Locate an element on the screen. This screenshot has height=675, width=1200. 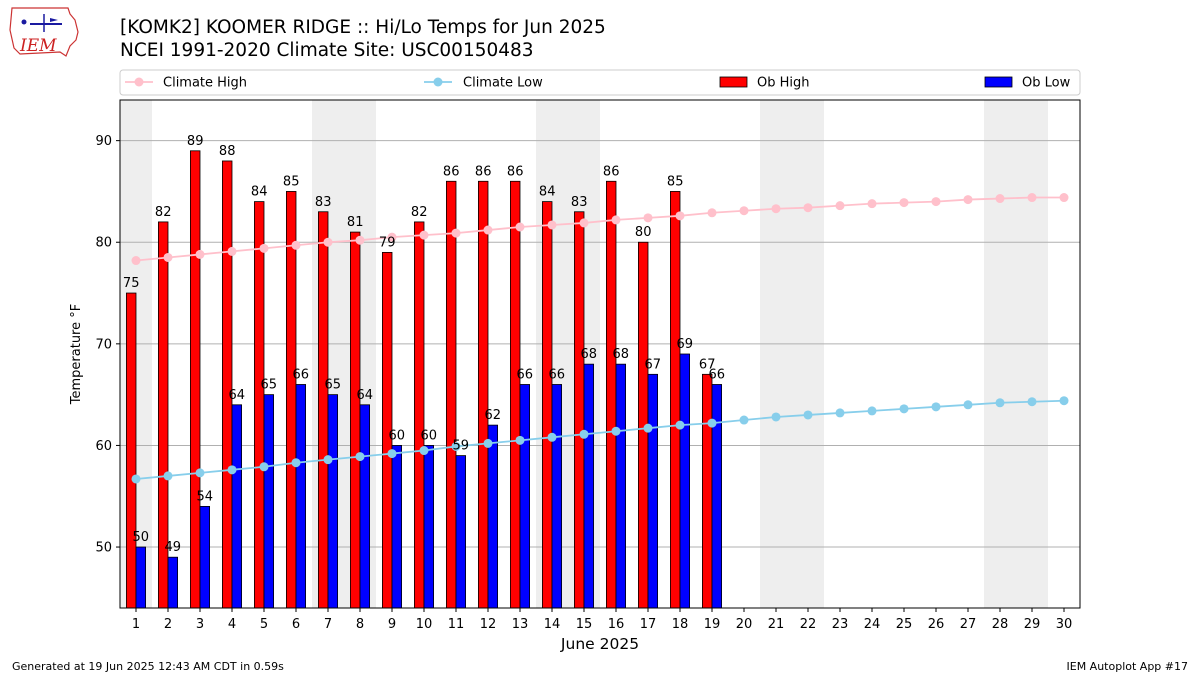
y-tick-label: 70 is located at coordinates (103, 344).